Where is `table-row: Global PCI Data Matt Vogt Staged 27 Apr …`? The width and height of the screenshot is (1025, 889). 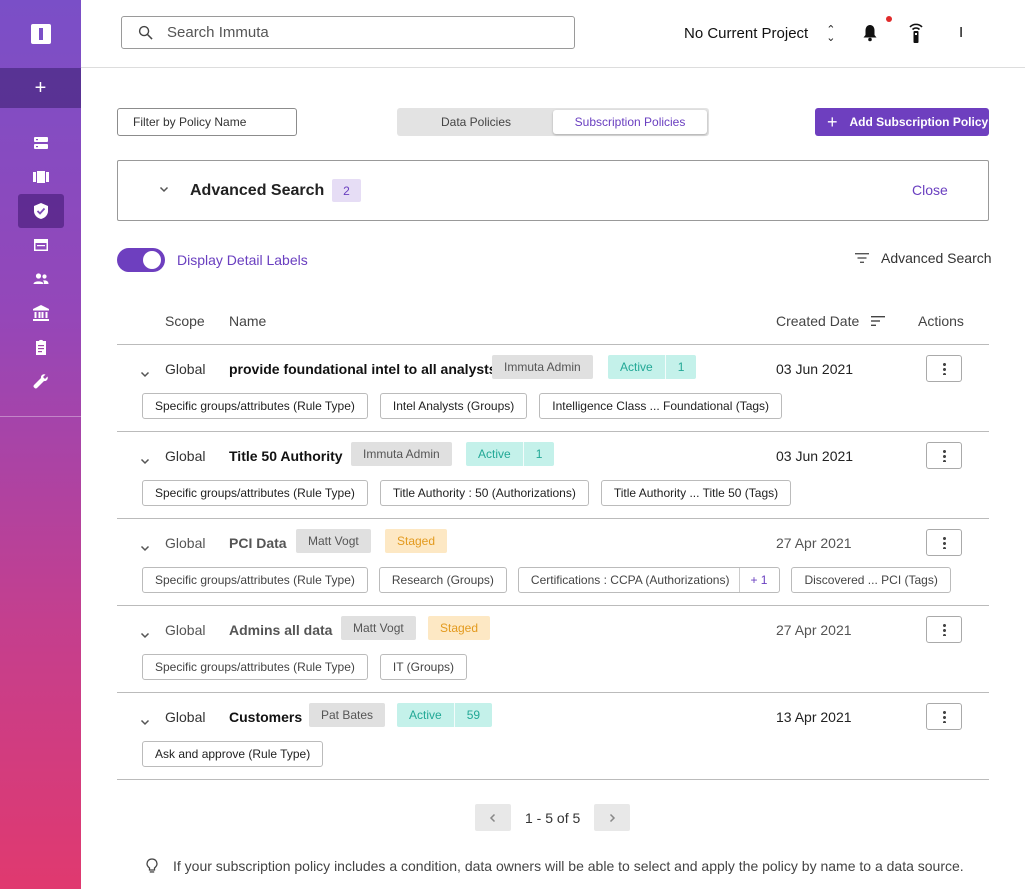 table-row: Global PCI Data Matt Vogt Staged 27 Apr … is located at coordinates (553, 562).